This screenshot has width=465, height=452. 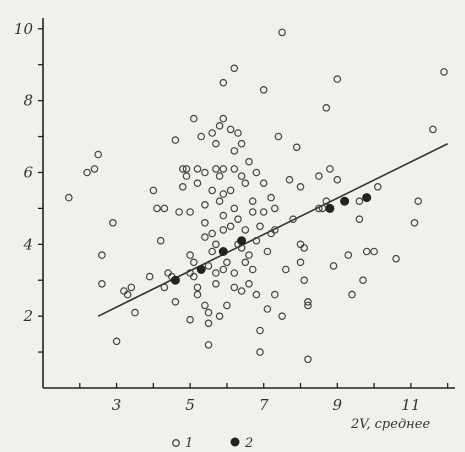 What do you see at coordinates (190, 405) in the screenshot?
I see `x-tick-label: 5` at bounding box center [190, 405].